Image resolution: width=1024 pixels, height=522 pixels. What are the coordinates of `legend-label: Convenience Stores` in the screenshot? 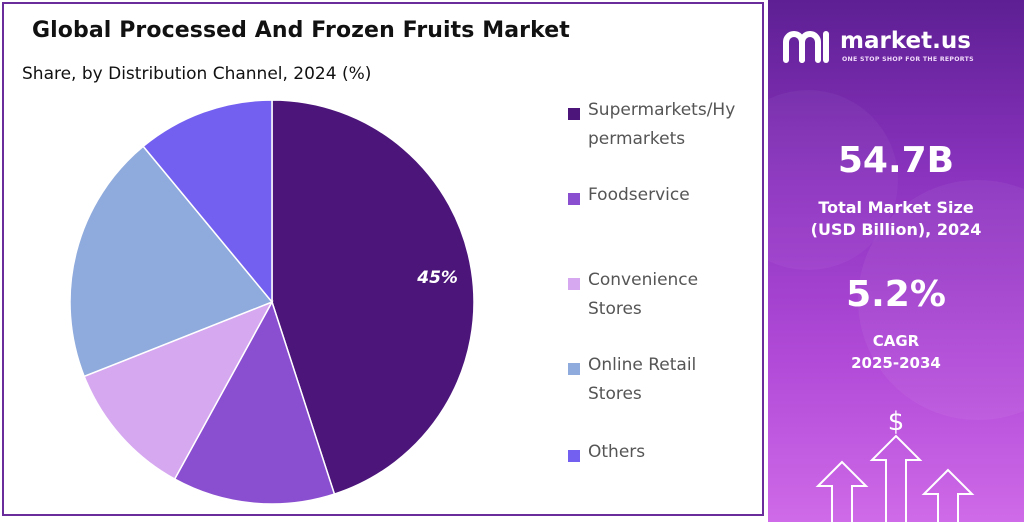 It's located at (643, 294).